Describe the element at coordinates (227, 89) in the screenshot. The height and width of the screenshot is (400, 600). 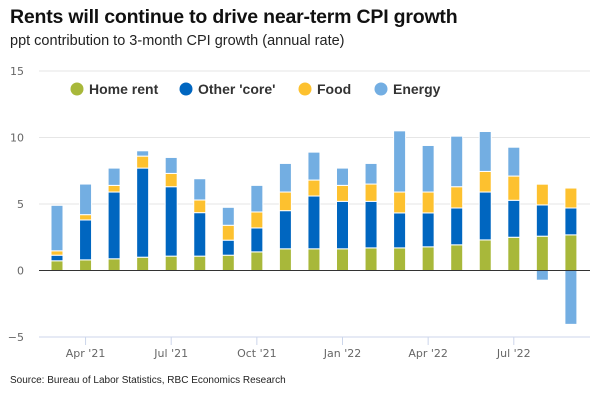
I see `legend-item: Other 'core'` at that location.